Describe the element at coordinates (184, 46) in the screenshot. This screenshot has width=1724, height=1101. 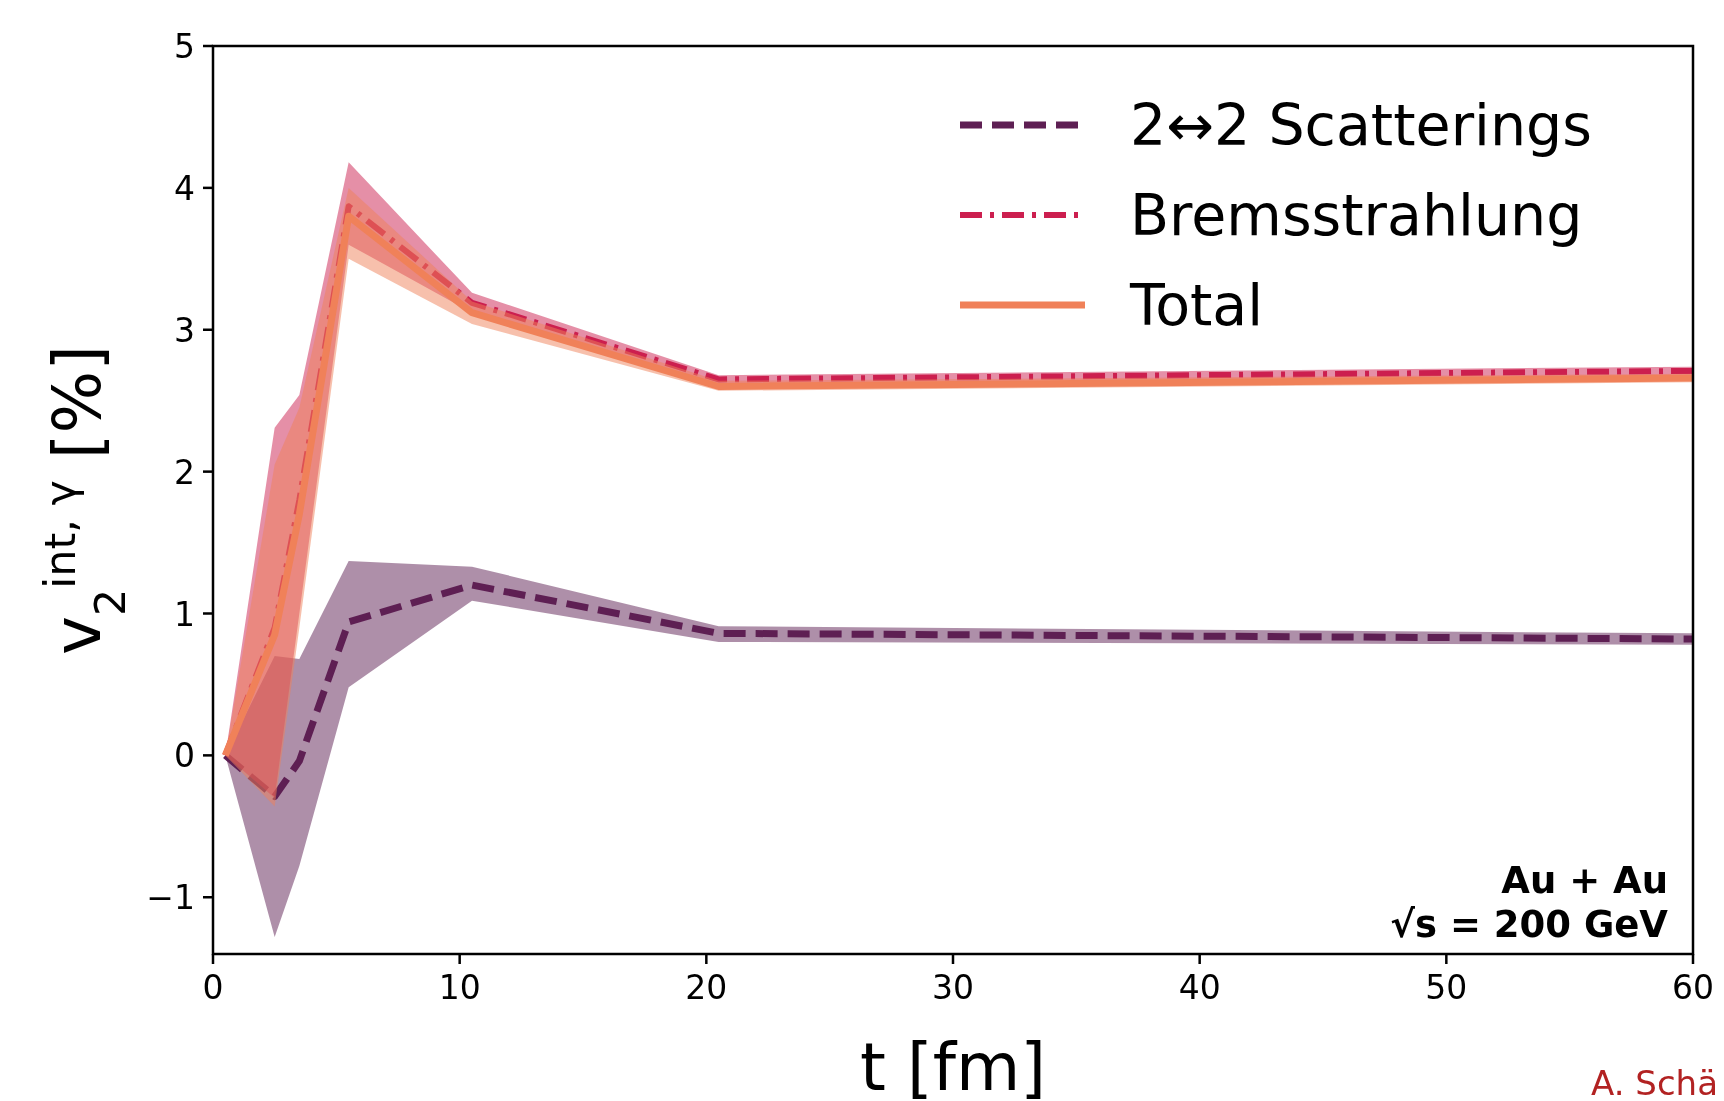
I see `y-tick-label: 5` at that location.